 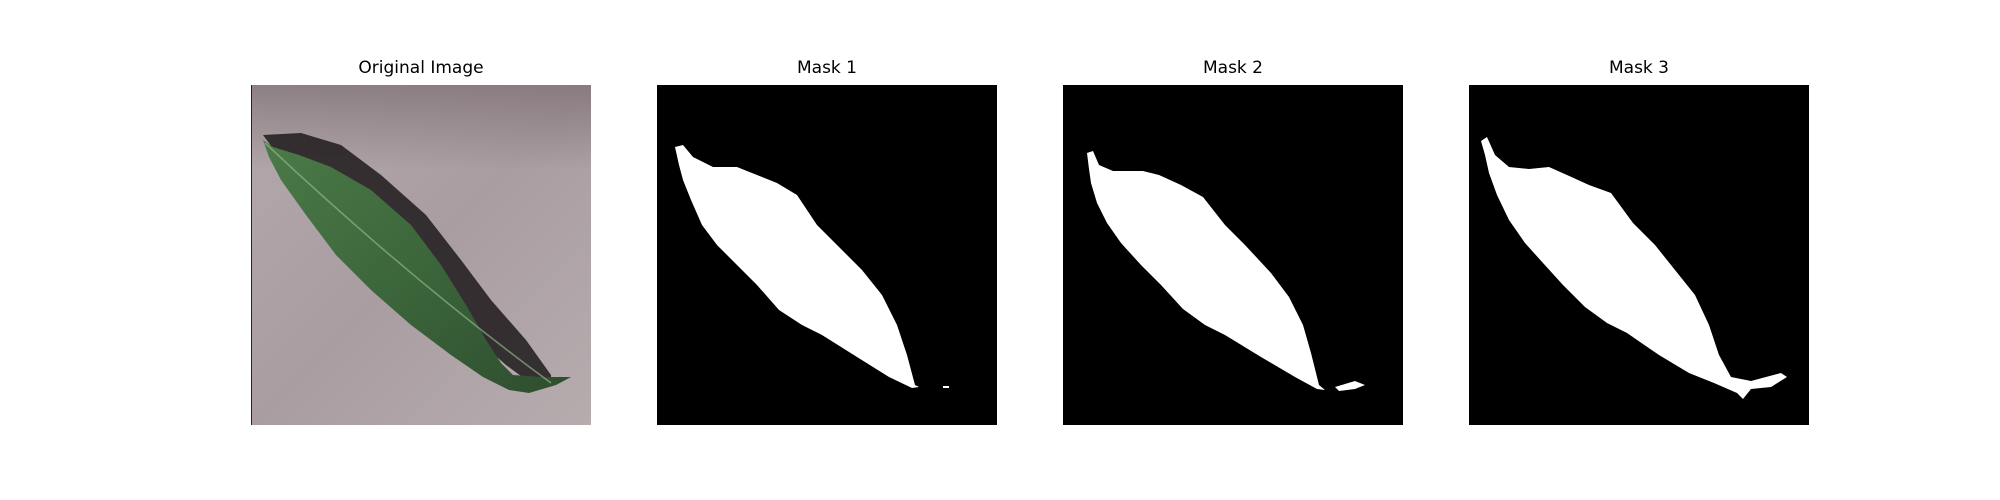 I want to click on panel-title: Mask 3, so click(x=1638, y=68).